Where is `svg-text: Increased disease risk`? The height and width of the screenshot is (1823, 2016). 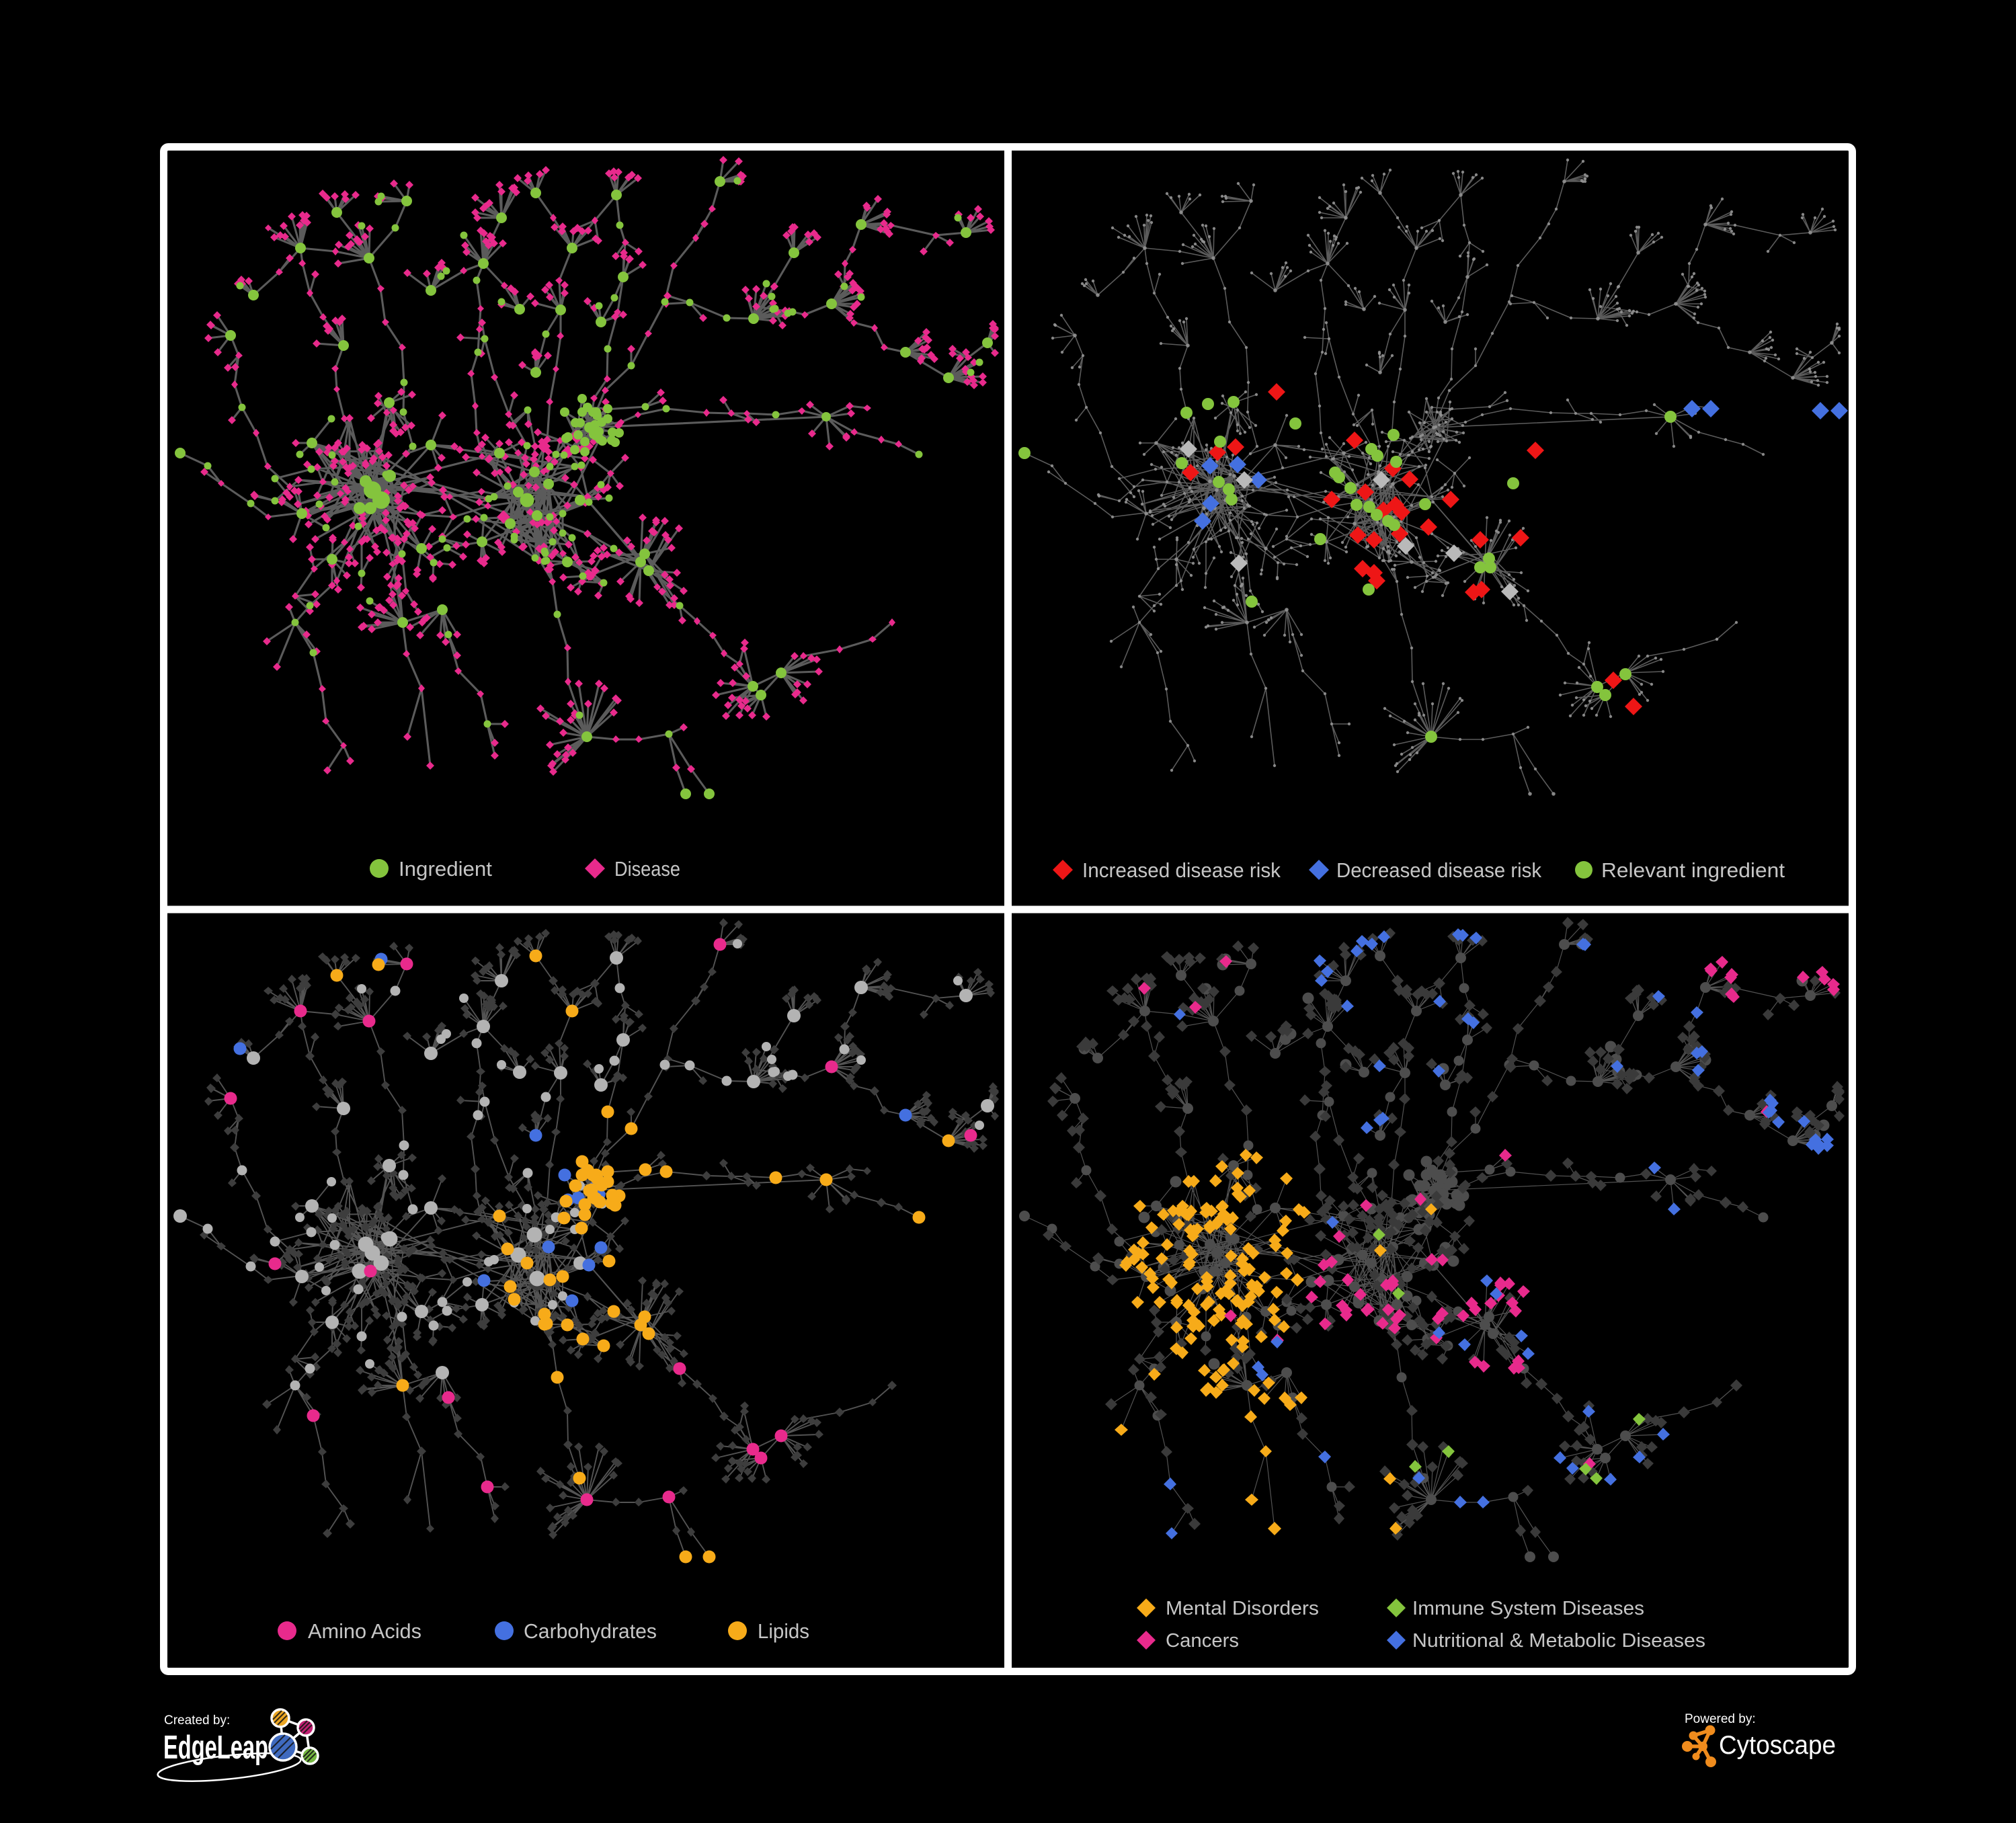
svg-text: Increased disease risk is located at coordinates (1181, 870).